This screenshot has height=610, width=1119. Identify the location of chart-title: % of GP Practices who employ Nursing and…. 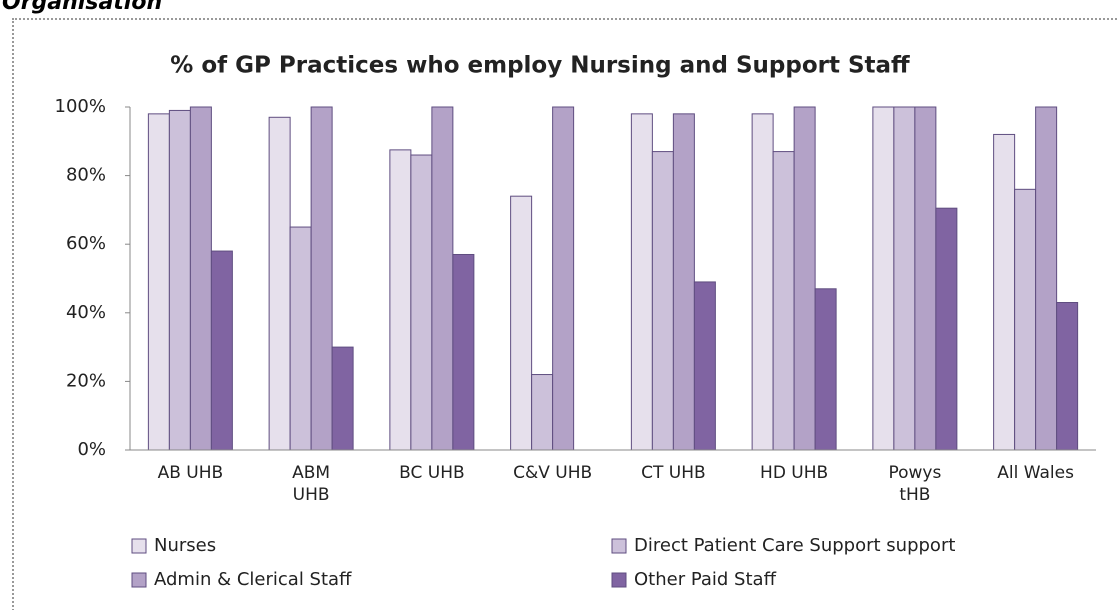
(540, 66).